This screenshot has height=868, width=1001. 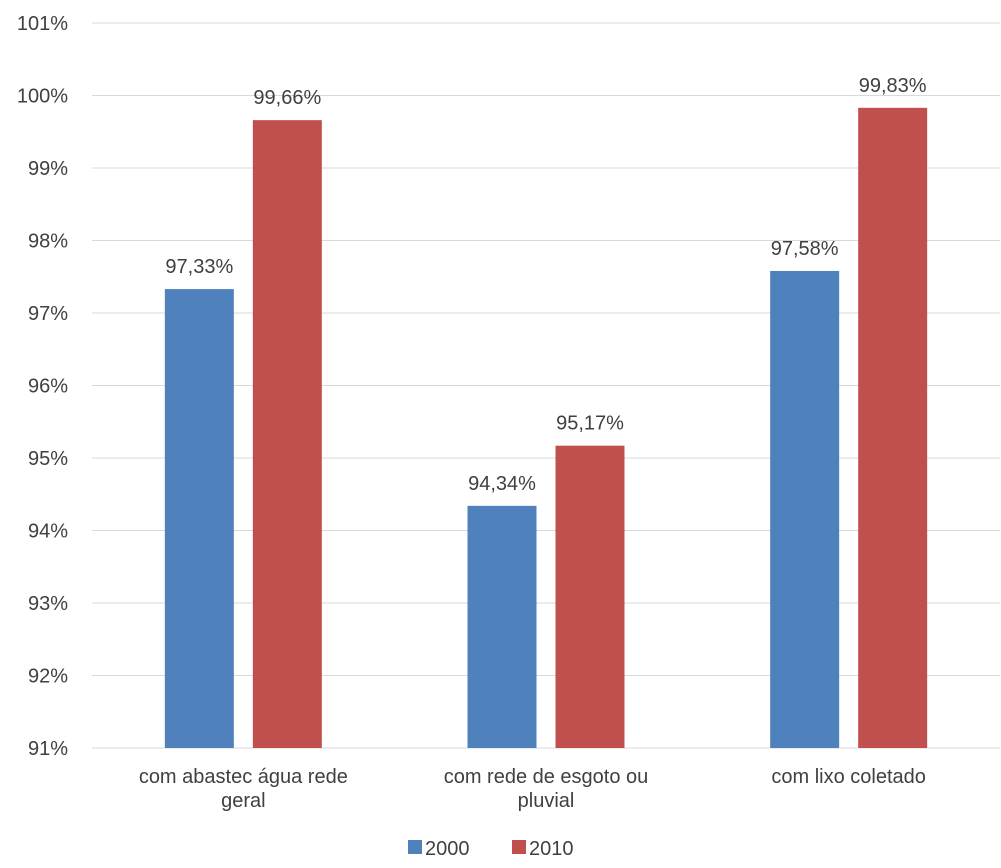 What do you see at coordinates (48, 387) in the screenshot?
I see `y-tick-label: 96%` at bounding box center [48, 387].